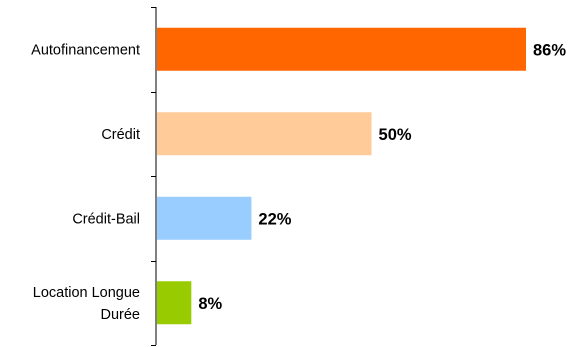  Describe the element at coordinates (86, 293) in the screenshot. I see `category-label: Location Longue` at that location.